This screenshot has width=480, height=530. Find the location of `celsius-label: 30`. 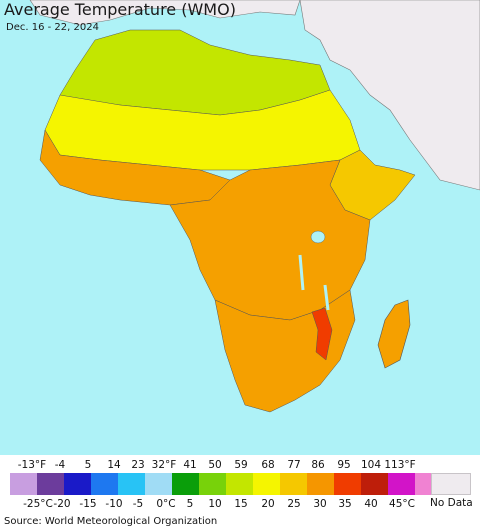

celsius-label: 30 is located at coordinates (320, 504).